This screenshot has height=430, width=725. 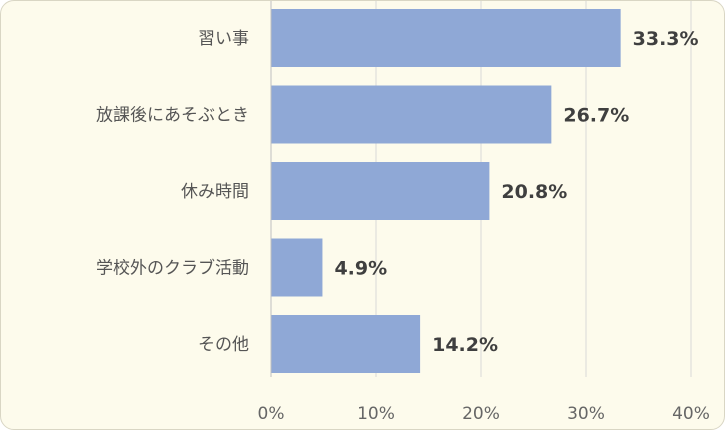 What do you see at coordinates (376, 414) in the screenshot?
I see `x-tick-label: 10%` at bounding box center [376, 414].